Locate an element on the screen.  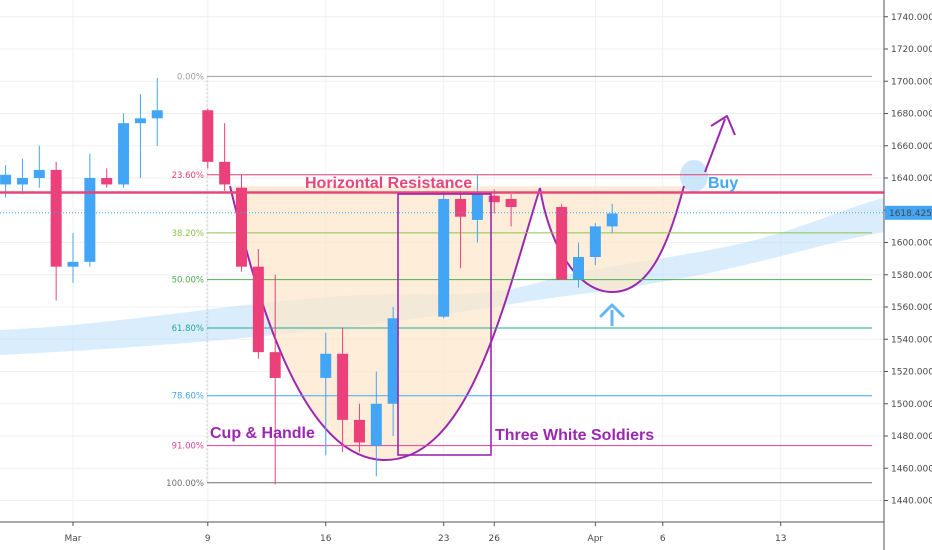
fib-level-label: 23.60% is located at coordinates (188, 176).